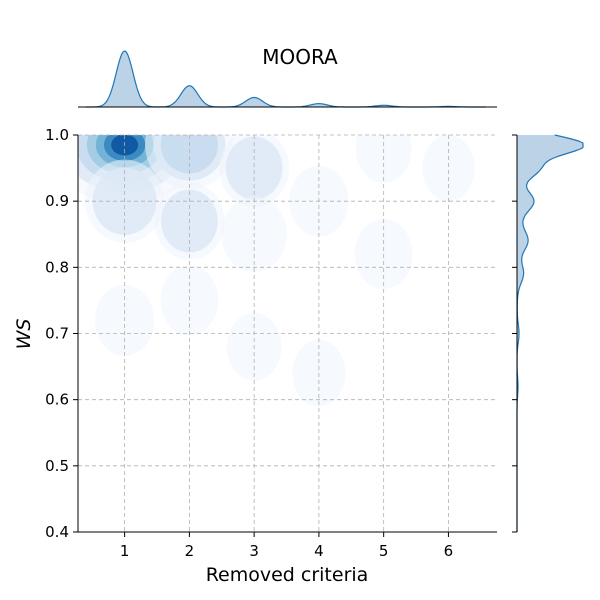 This screenshot has width=600, height=600. I want to click on x-tick-label: 5, so click(384, 551).